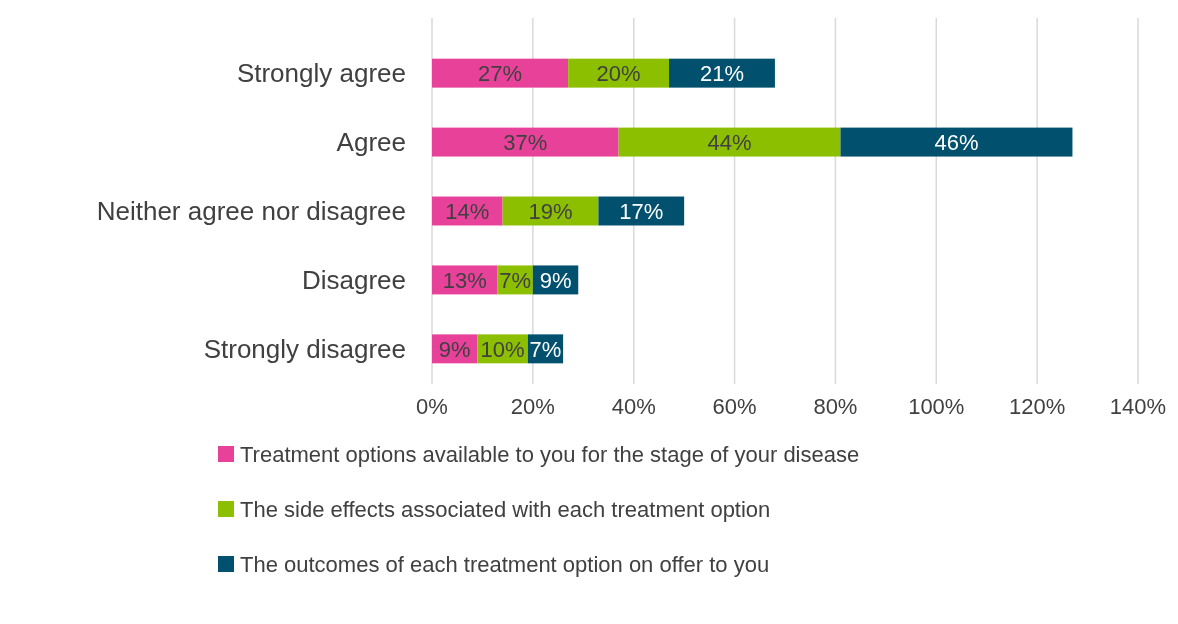 The height and width of the screenshot is (624, 1178). I want to click on x-tick-label: 0%, so click(432, 406).